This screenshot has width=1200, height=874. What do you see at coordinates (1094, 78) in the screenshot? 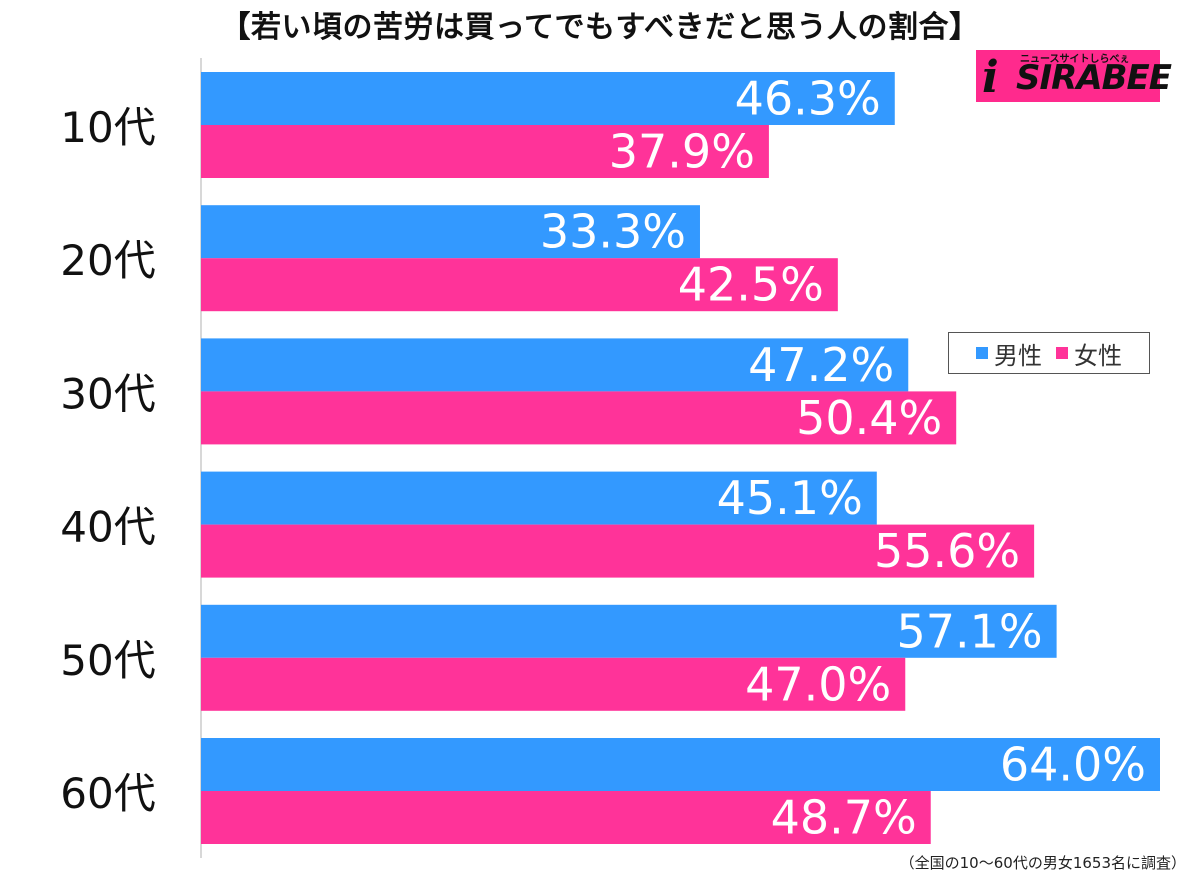
I see `logo-wordmark: SIRABEE` at bounding box center [1094, 78].